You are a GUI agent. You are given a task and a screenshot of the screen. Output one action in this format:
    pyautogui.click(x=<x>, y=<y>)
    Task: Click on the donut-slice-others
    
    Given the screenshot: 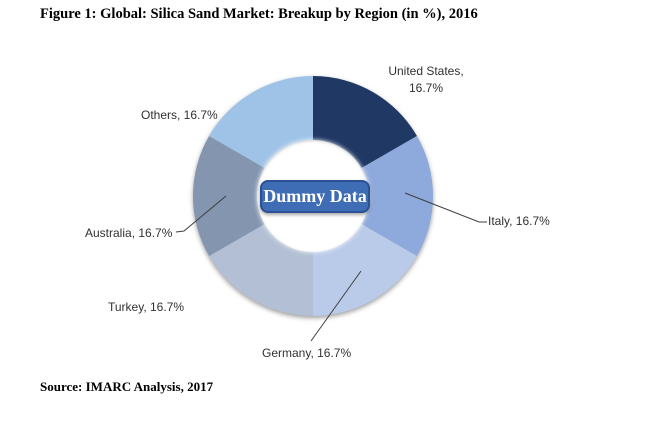 What is the action you would take?
    pyautogui.click(x=261, y=122)
    